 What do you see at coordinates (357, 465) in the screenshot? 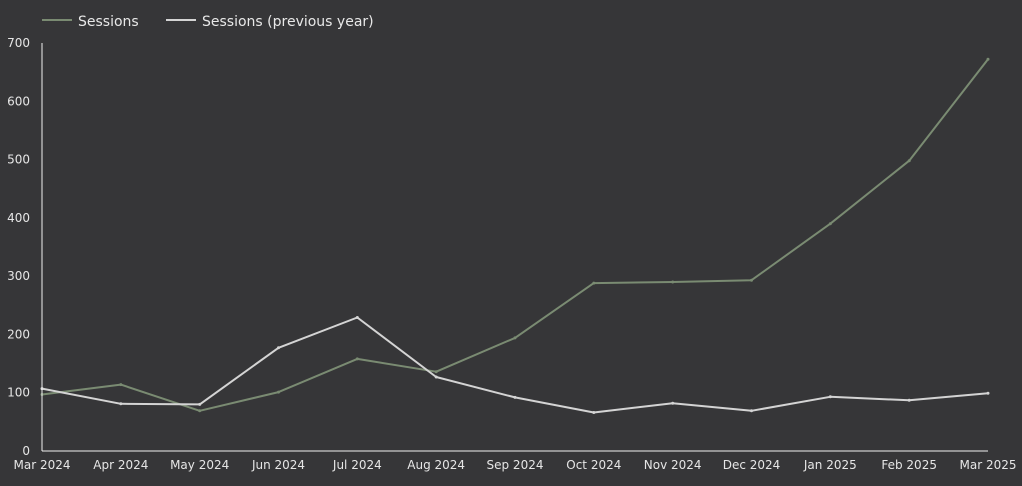
I see `x-tick-label: Jul 2024` at bounding box center [357, 465].